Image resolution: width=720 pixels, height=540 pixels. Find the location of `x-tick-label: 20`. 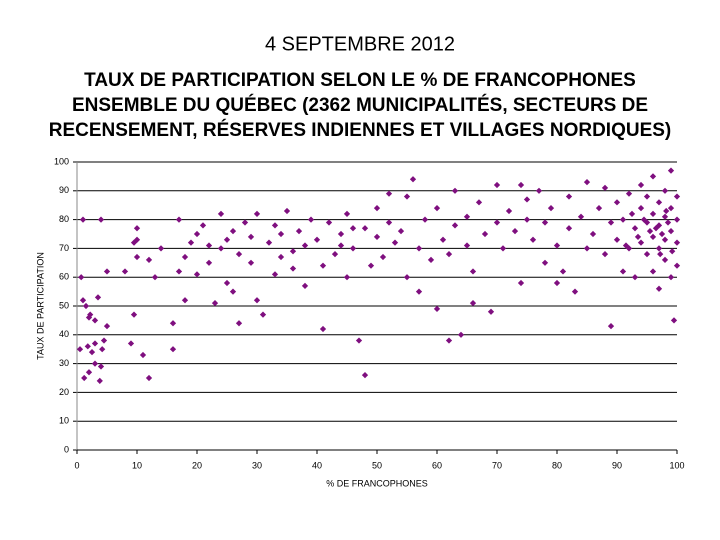

x-tick-label: 20 is located at coordinates (197, 465).